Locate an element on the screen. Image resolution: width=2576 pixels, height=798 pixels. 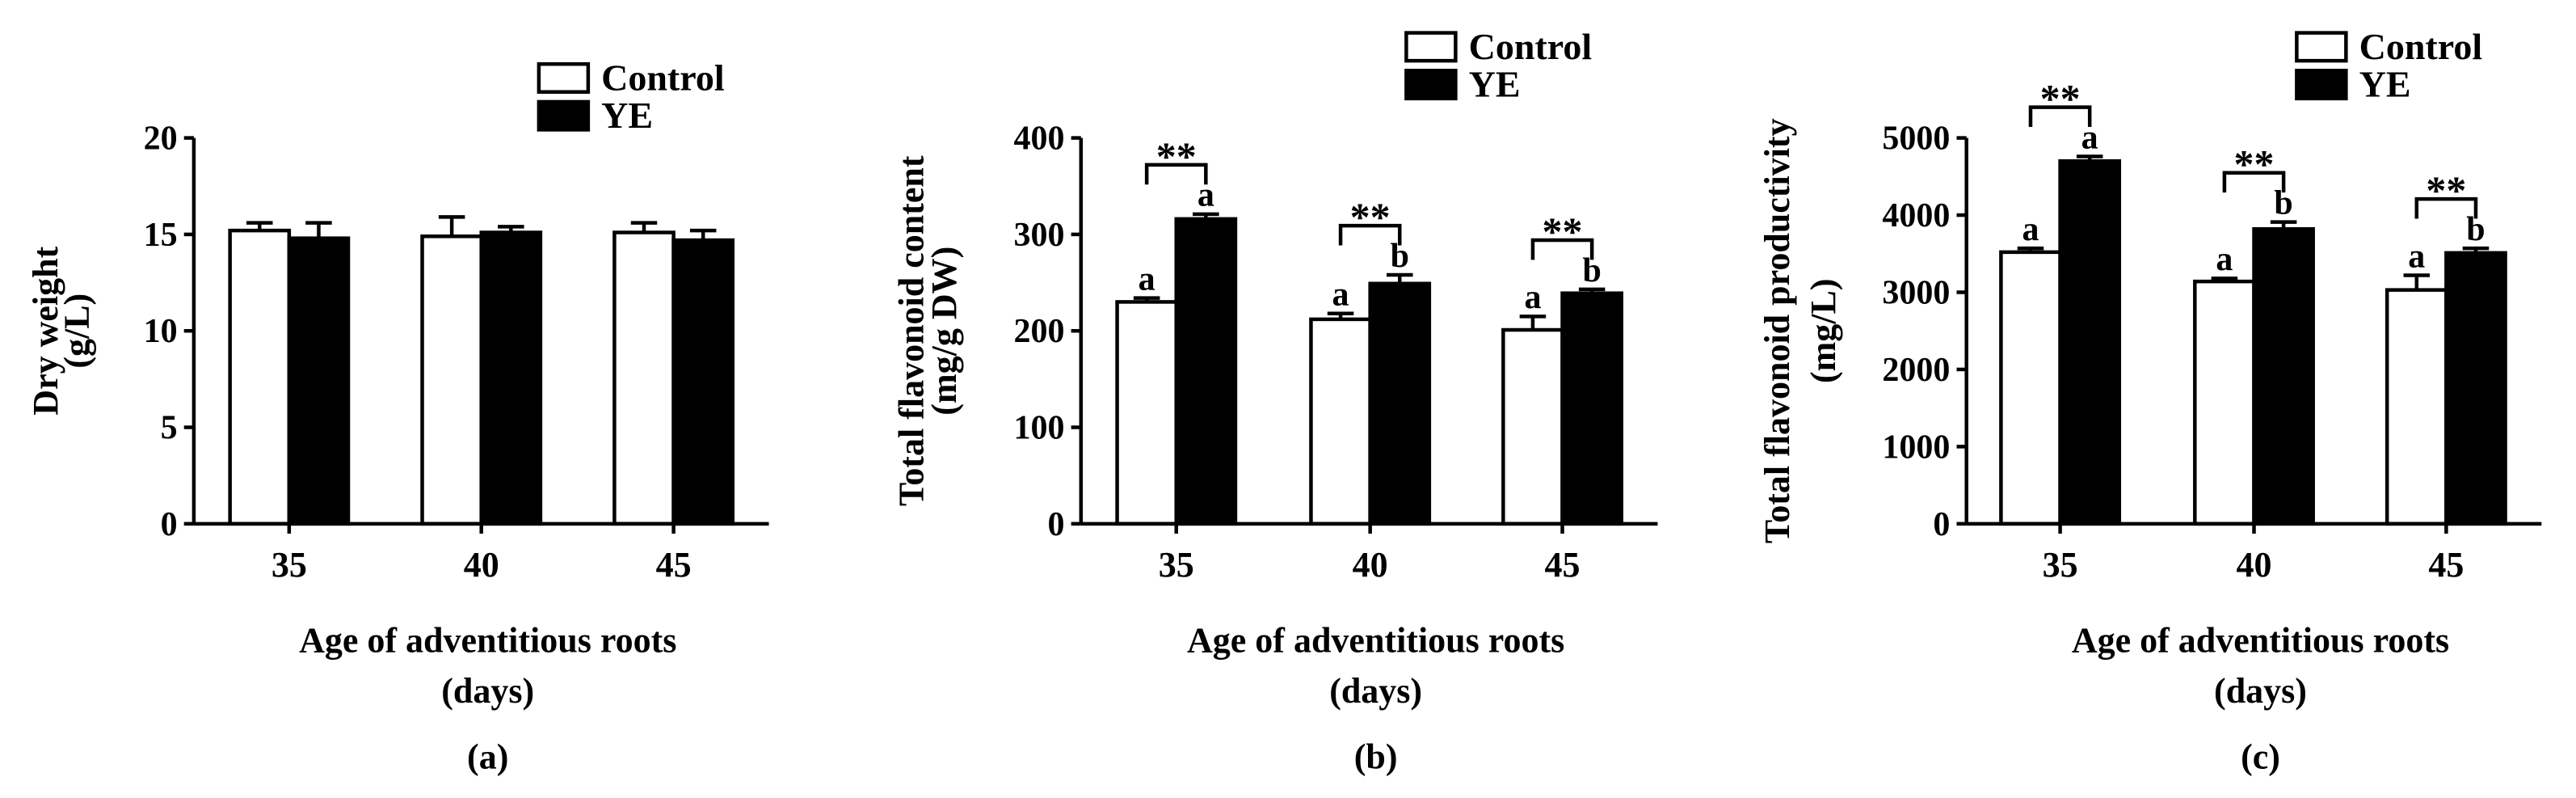
y-tick-label: 400 is located at coordinates (1038, 139).